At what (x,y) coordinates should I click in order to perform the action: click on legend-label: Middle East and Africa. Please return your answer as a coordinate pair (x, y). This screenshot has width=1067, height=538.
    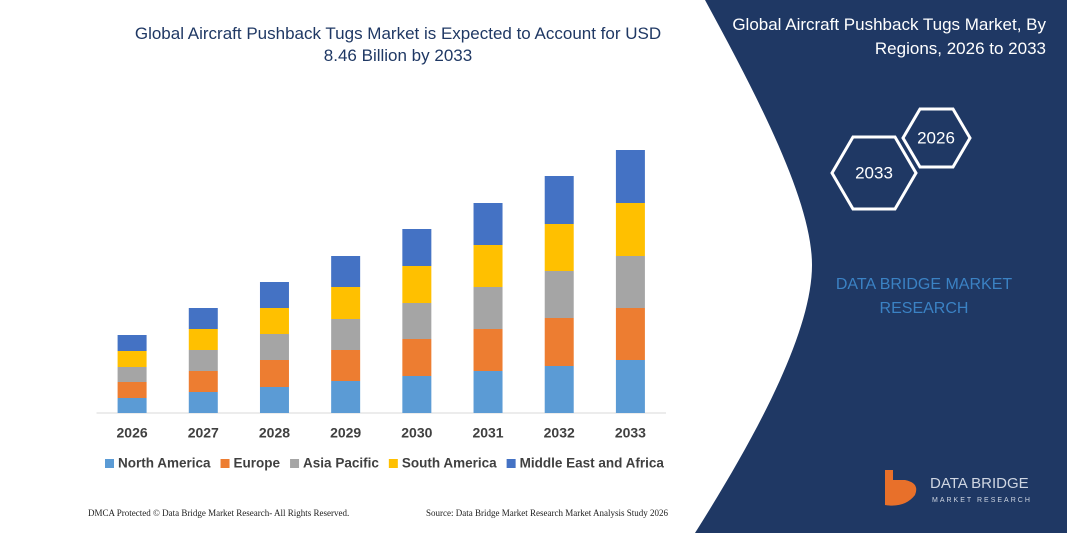
    Looking at the image, I should click on (592, 463).